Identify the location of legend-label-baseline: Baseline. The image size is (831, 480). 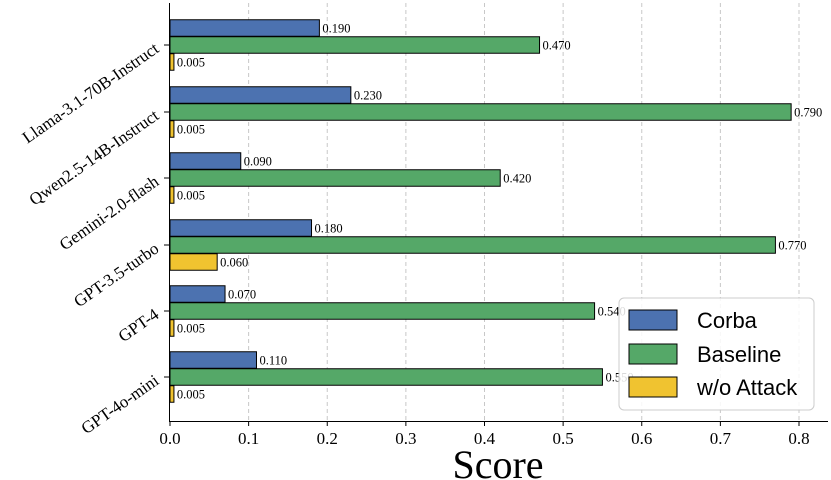
(739, 354).